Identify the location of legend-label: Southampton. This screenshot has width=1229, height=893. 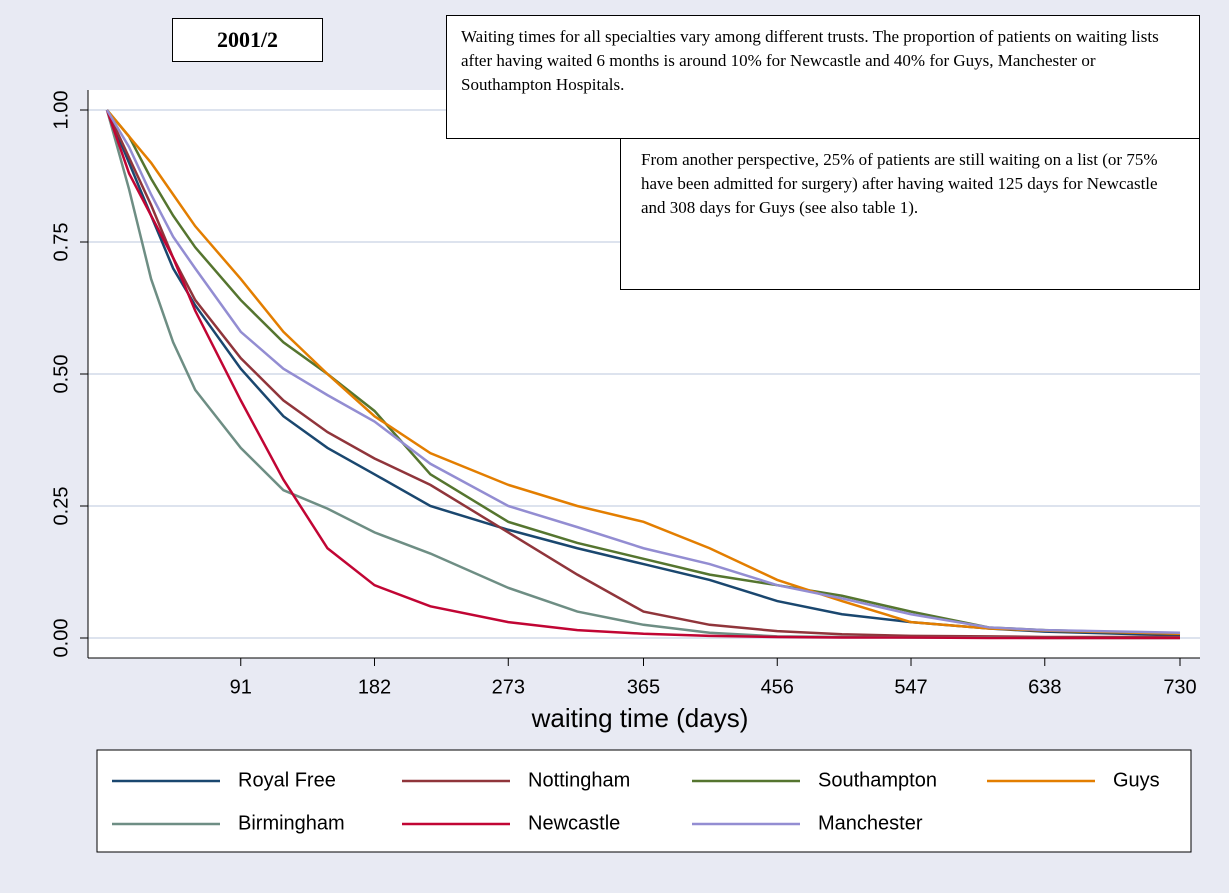
(877, 780).